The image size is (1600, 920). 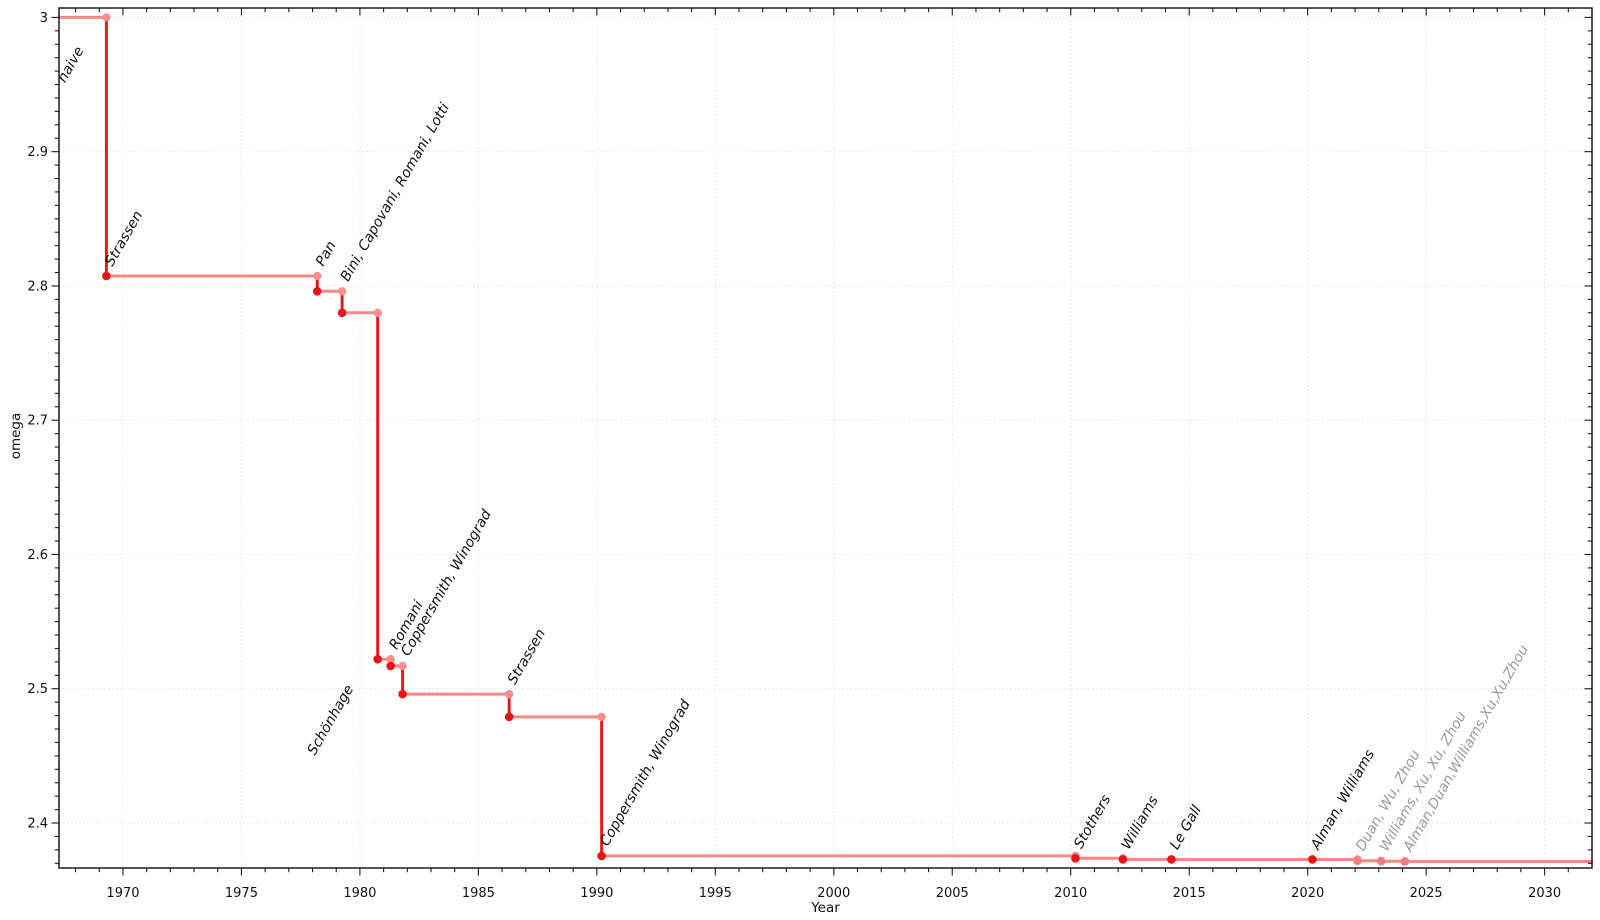 I want to click on x-tick-label: 1995, so click(x=715, y=893).